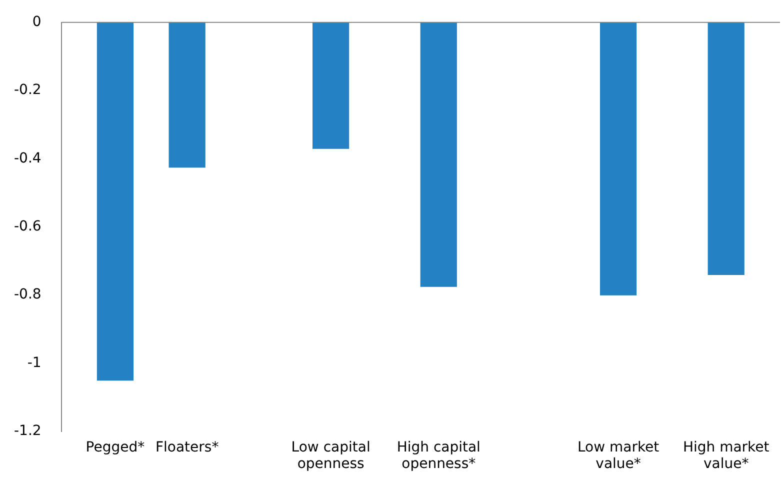 The width and height of the screenshot is (782, 481). Describe the element at coordinates (28, 431) in the screenshot. I see `y-tick-label: -1.2` at that location.